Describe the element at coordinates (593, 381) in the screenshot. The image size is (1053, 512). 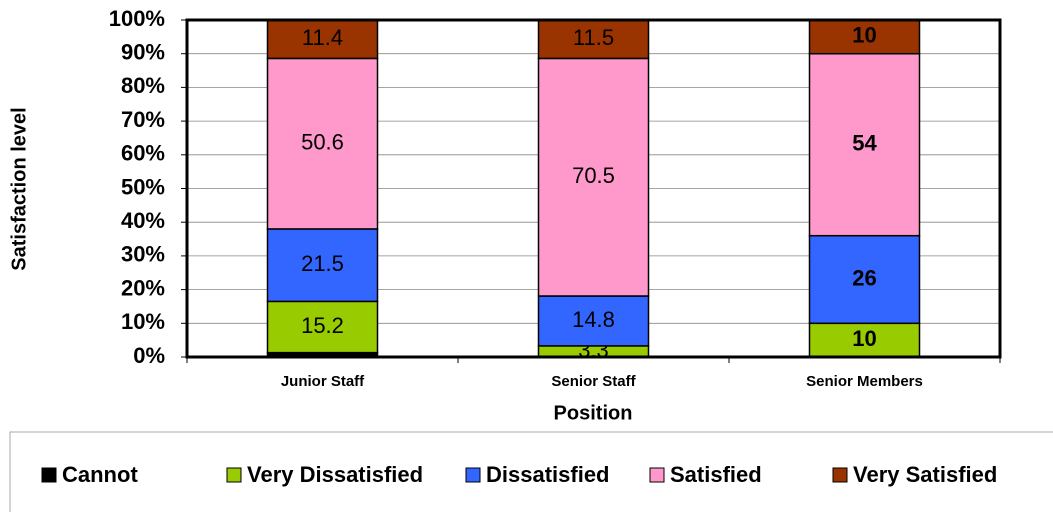
I see `x-tick-label: Senior Staff` at that location.